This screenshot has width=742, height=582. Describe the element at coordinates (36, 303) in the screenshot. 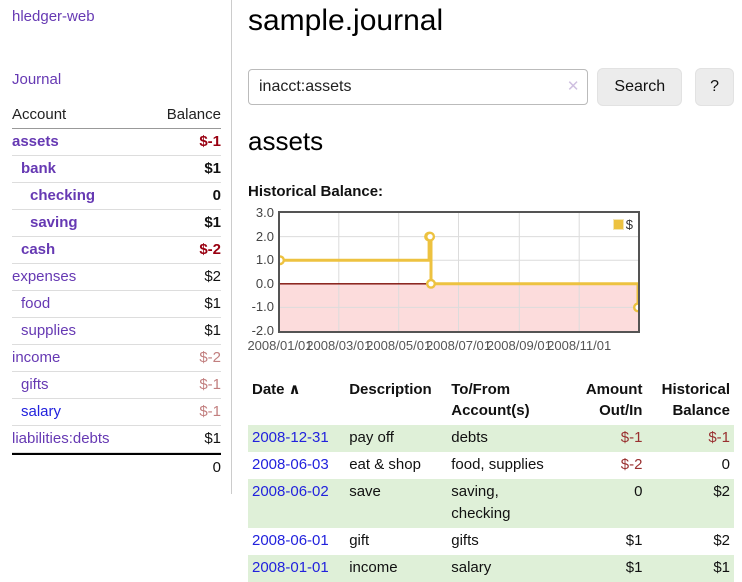

I see `sidebar-account-link: food` at that location.